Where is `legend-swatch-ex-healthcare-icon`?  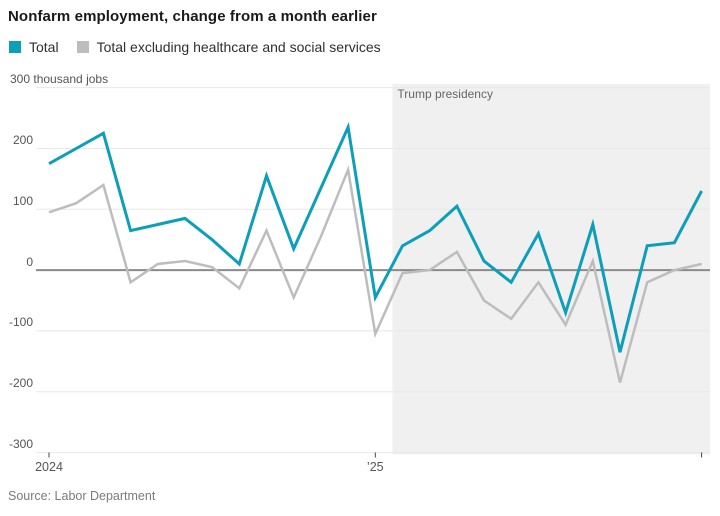
legend-swatch-ex-healthcare-icon is located at coordinates (82, 47).